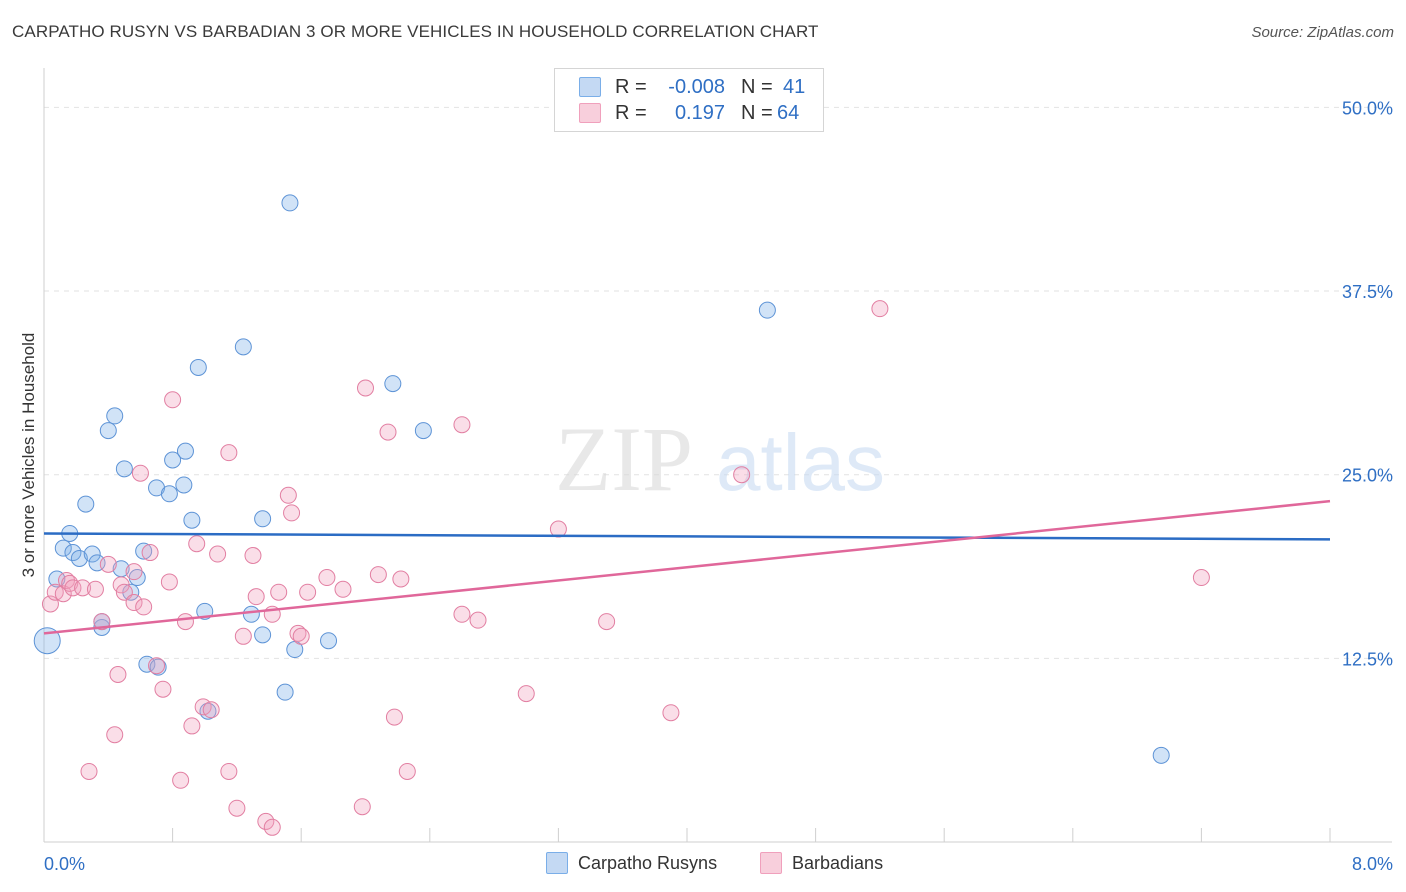 The height and width of the screenshot is (892, 1406). Describe the element at coordinates (1367, 659) in the screenshot. I see `y-tick-label: 12.5%` at that location.